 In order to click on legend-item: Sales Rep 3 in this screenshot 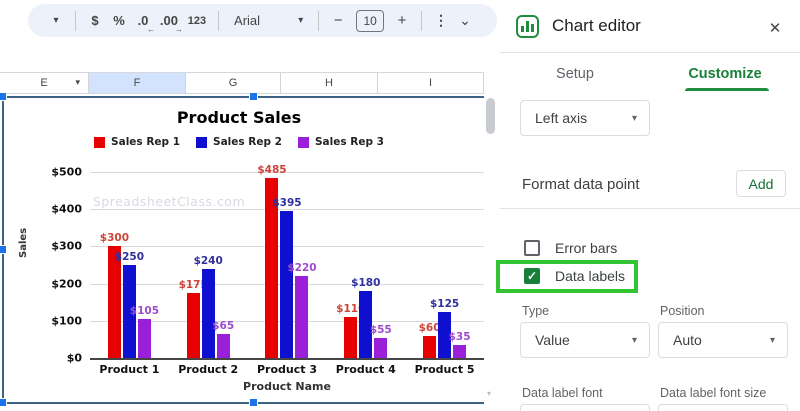, I will do `click(340, 142)`.